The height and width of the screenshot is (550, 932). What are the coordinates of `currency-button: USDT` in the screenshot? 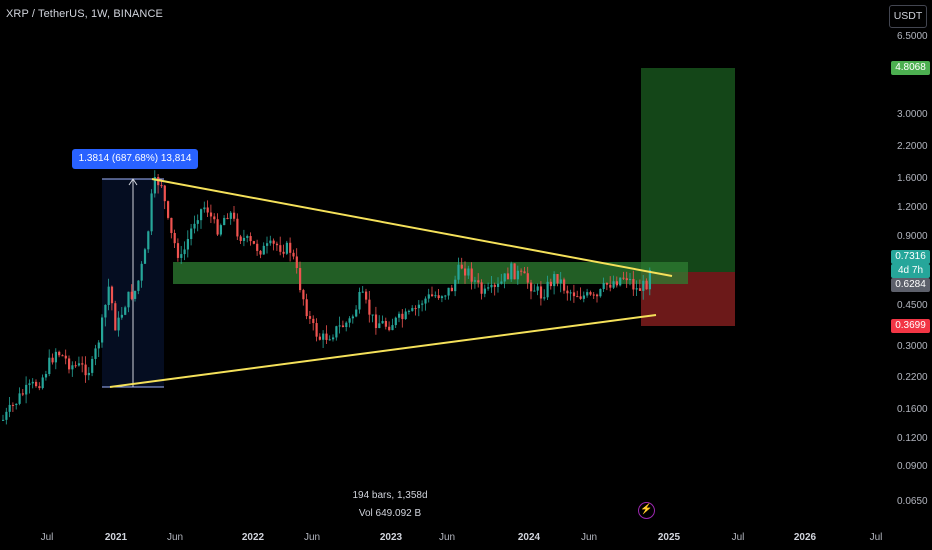 It's located at (908, 16).